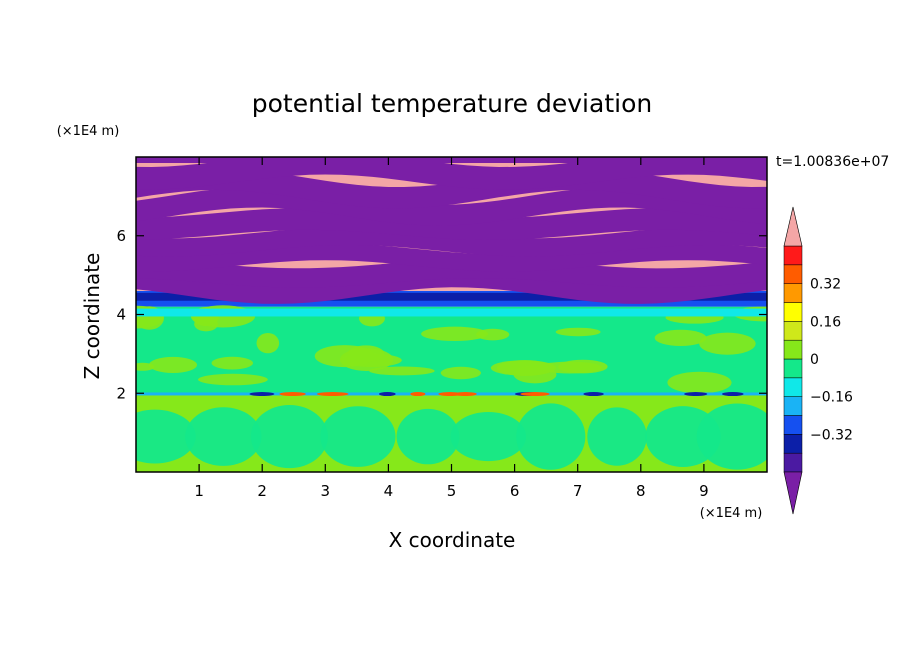 This screenshot has width=904, height=654. What do you see at coordinates (389, 491) in the screenshot?
I see `x-tick-label: 4` at bounding box center [389, 491].